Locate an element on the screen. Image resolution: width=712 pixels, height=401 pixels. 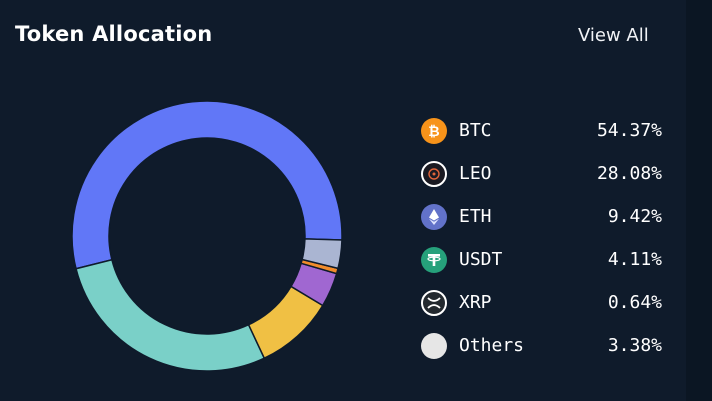
legend-item-eth: ETH 9.42% is located at coordinates (545, 219).